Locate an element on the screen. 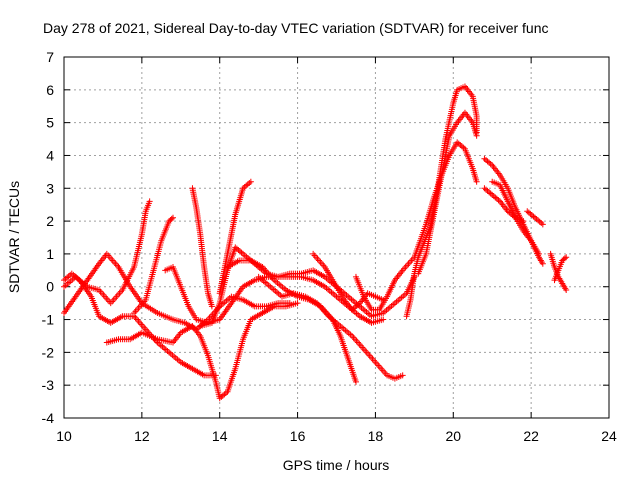 This screenshot has width=640, height=485. x-tick-label: 12 is located at coordinates (142, 436).